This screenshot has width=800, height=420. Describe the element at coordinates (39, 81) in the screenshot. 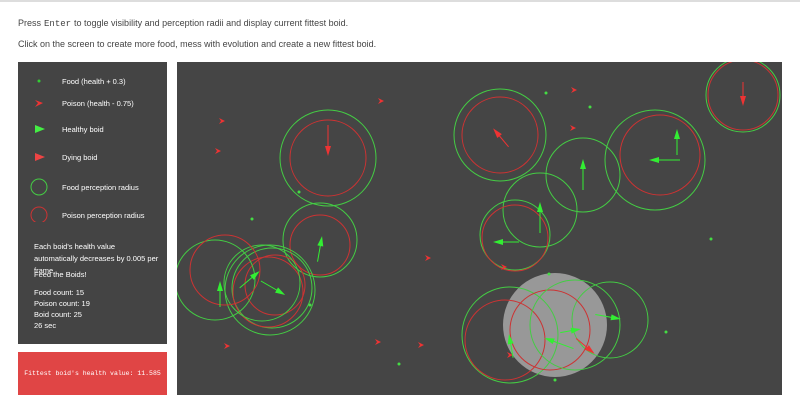

I see `food-icon` at that location.